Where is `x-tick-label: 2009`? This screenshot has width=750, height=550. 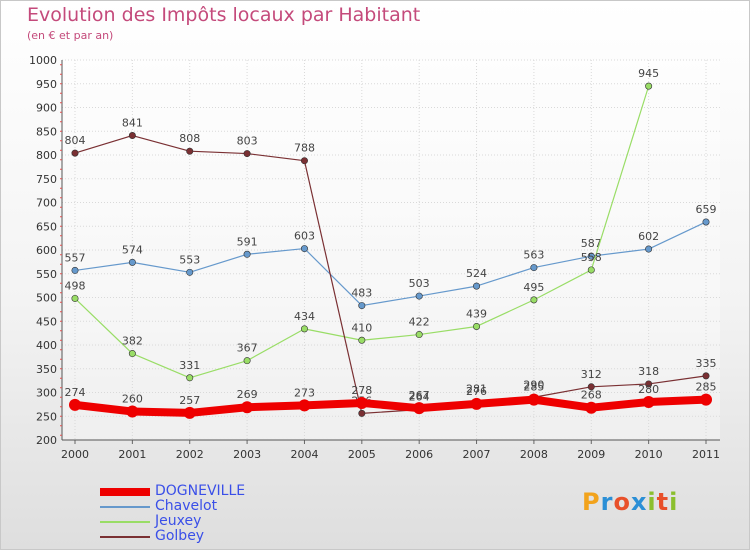
x-tick-label: 2009 is located at coordinates (591, 454).